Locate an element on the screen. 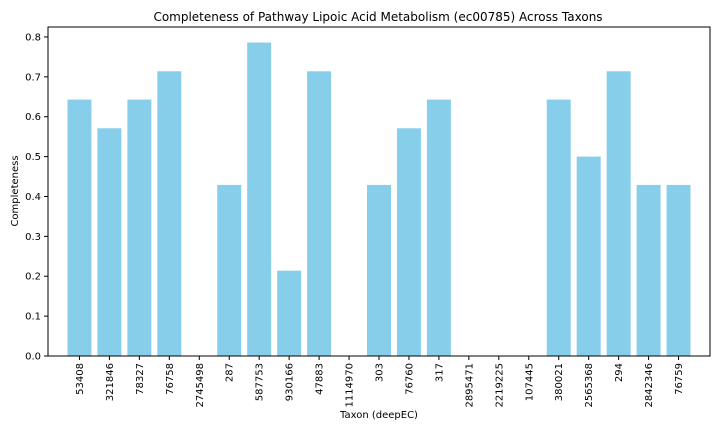 The image size is (720, 432). y-axis: 0.0 0.1 0.2 0.3 0.4 0.5 0.6 0.7 0.8 is located at coordinates (36, 197).